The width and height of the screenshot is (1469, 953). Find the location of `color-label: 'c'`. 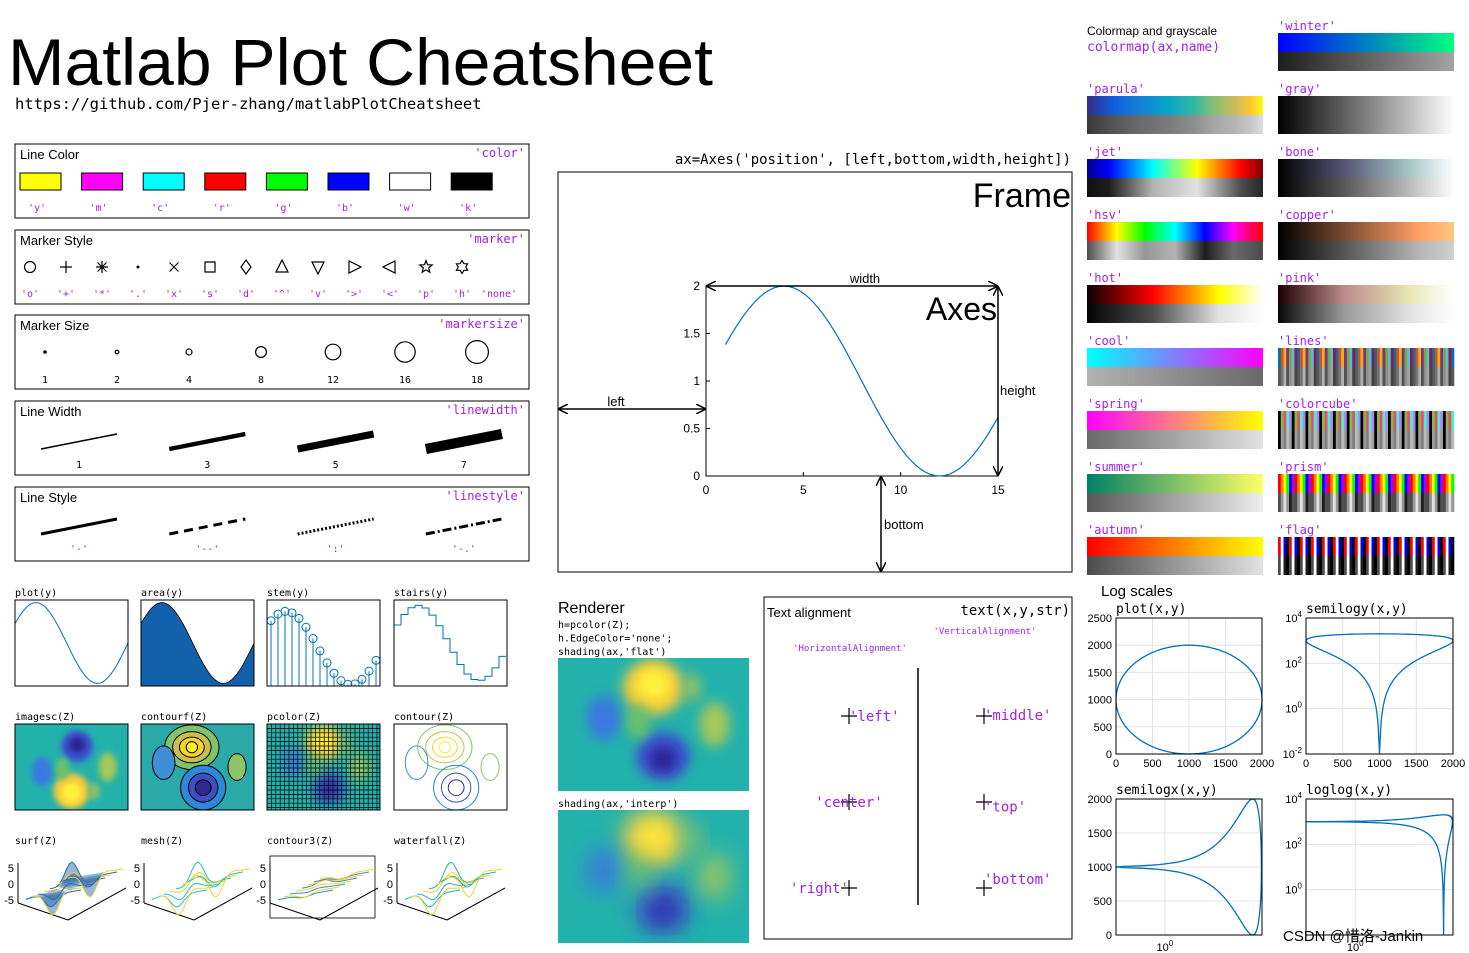

color-label: 'c' is located at coordinates (160, 208).